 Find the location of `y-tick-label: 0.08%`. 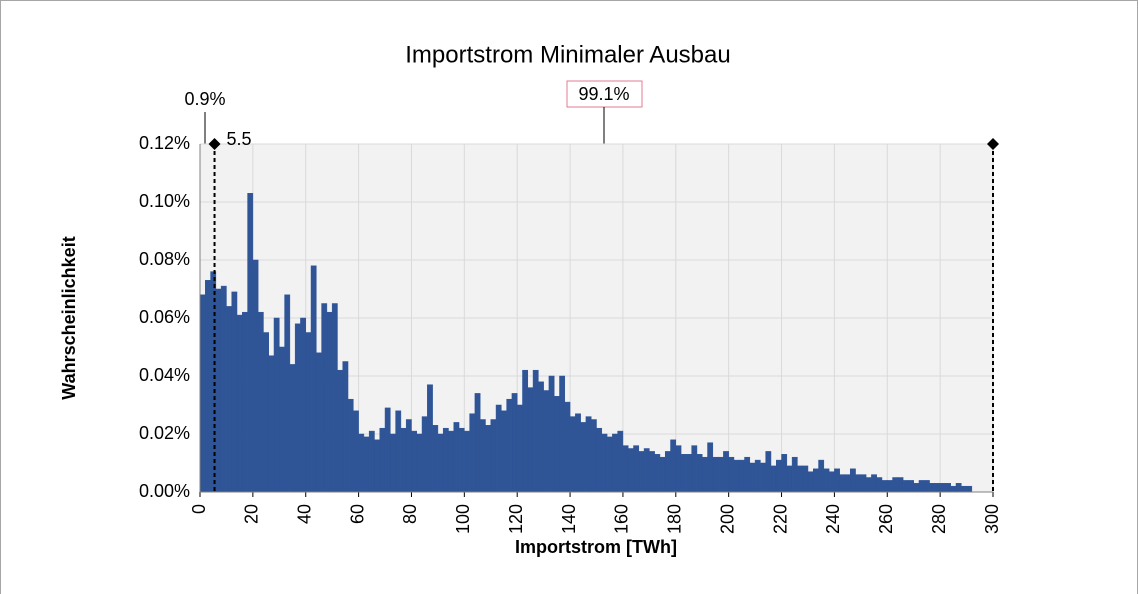

y-tick-label: 0.08% is located at coordinates (164, 259).